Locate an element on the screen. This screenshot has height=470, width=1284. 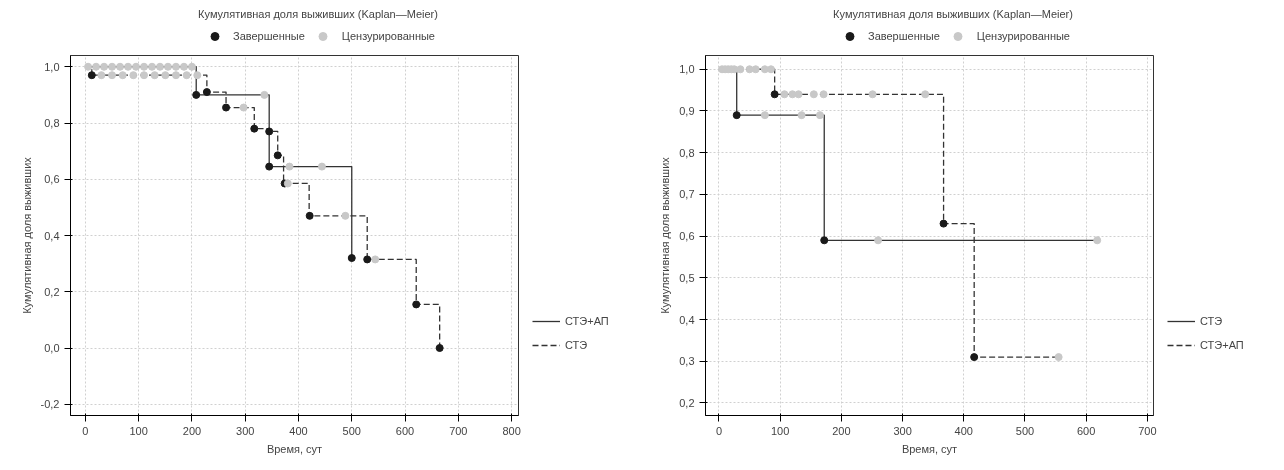
y-tick-label: 0,5 is located at coordinates (687, 277).